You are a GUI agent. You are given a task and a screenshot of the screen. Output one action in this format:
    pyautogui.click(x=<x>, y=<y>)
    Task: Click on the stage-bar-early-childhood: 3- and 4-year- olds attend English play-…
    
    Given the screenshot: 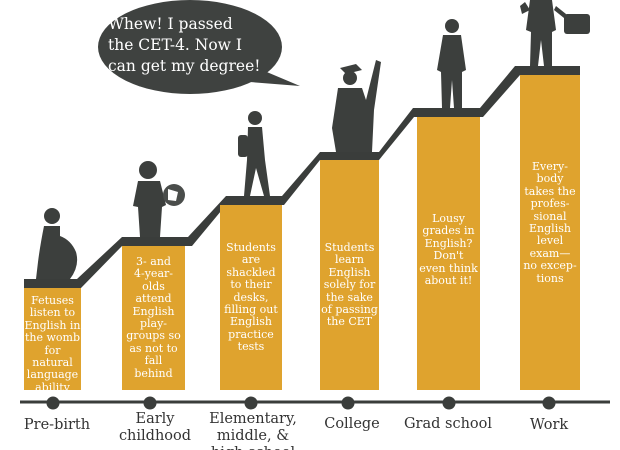 What is the action you would take?
    pyautogui.click(x=153, y=318)
    